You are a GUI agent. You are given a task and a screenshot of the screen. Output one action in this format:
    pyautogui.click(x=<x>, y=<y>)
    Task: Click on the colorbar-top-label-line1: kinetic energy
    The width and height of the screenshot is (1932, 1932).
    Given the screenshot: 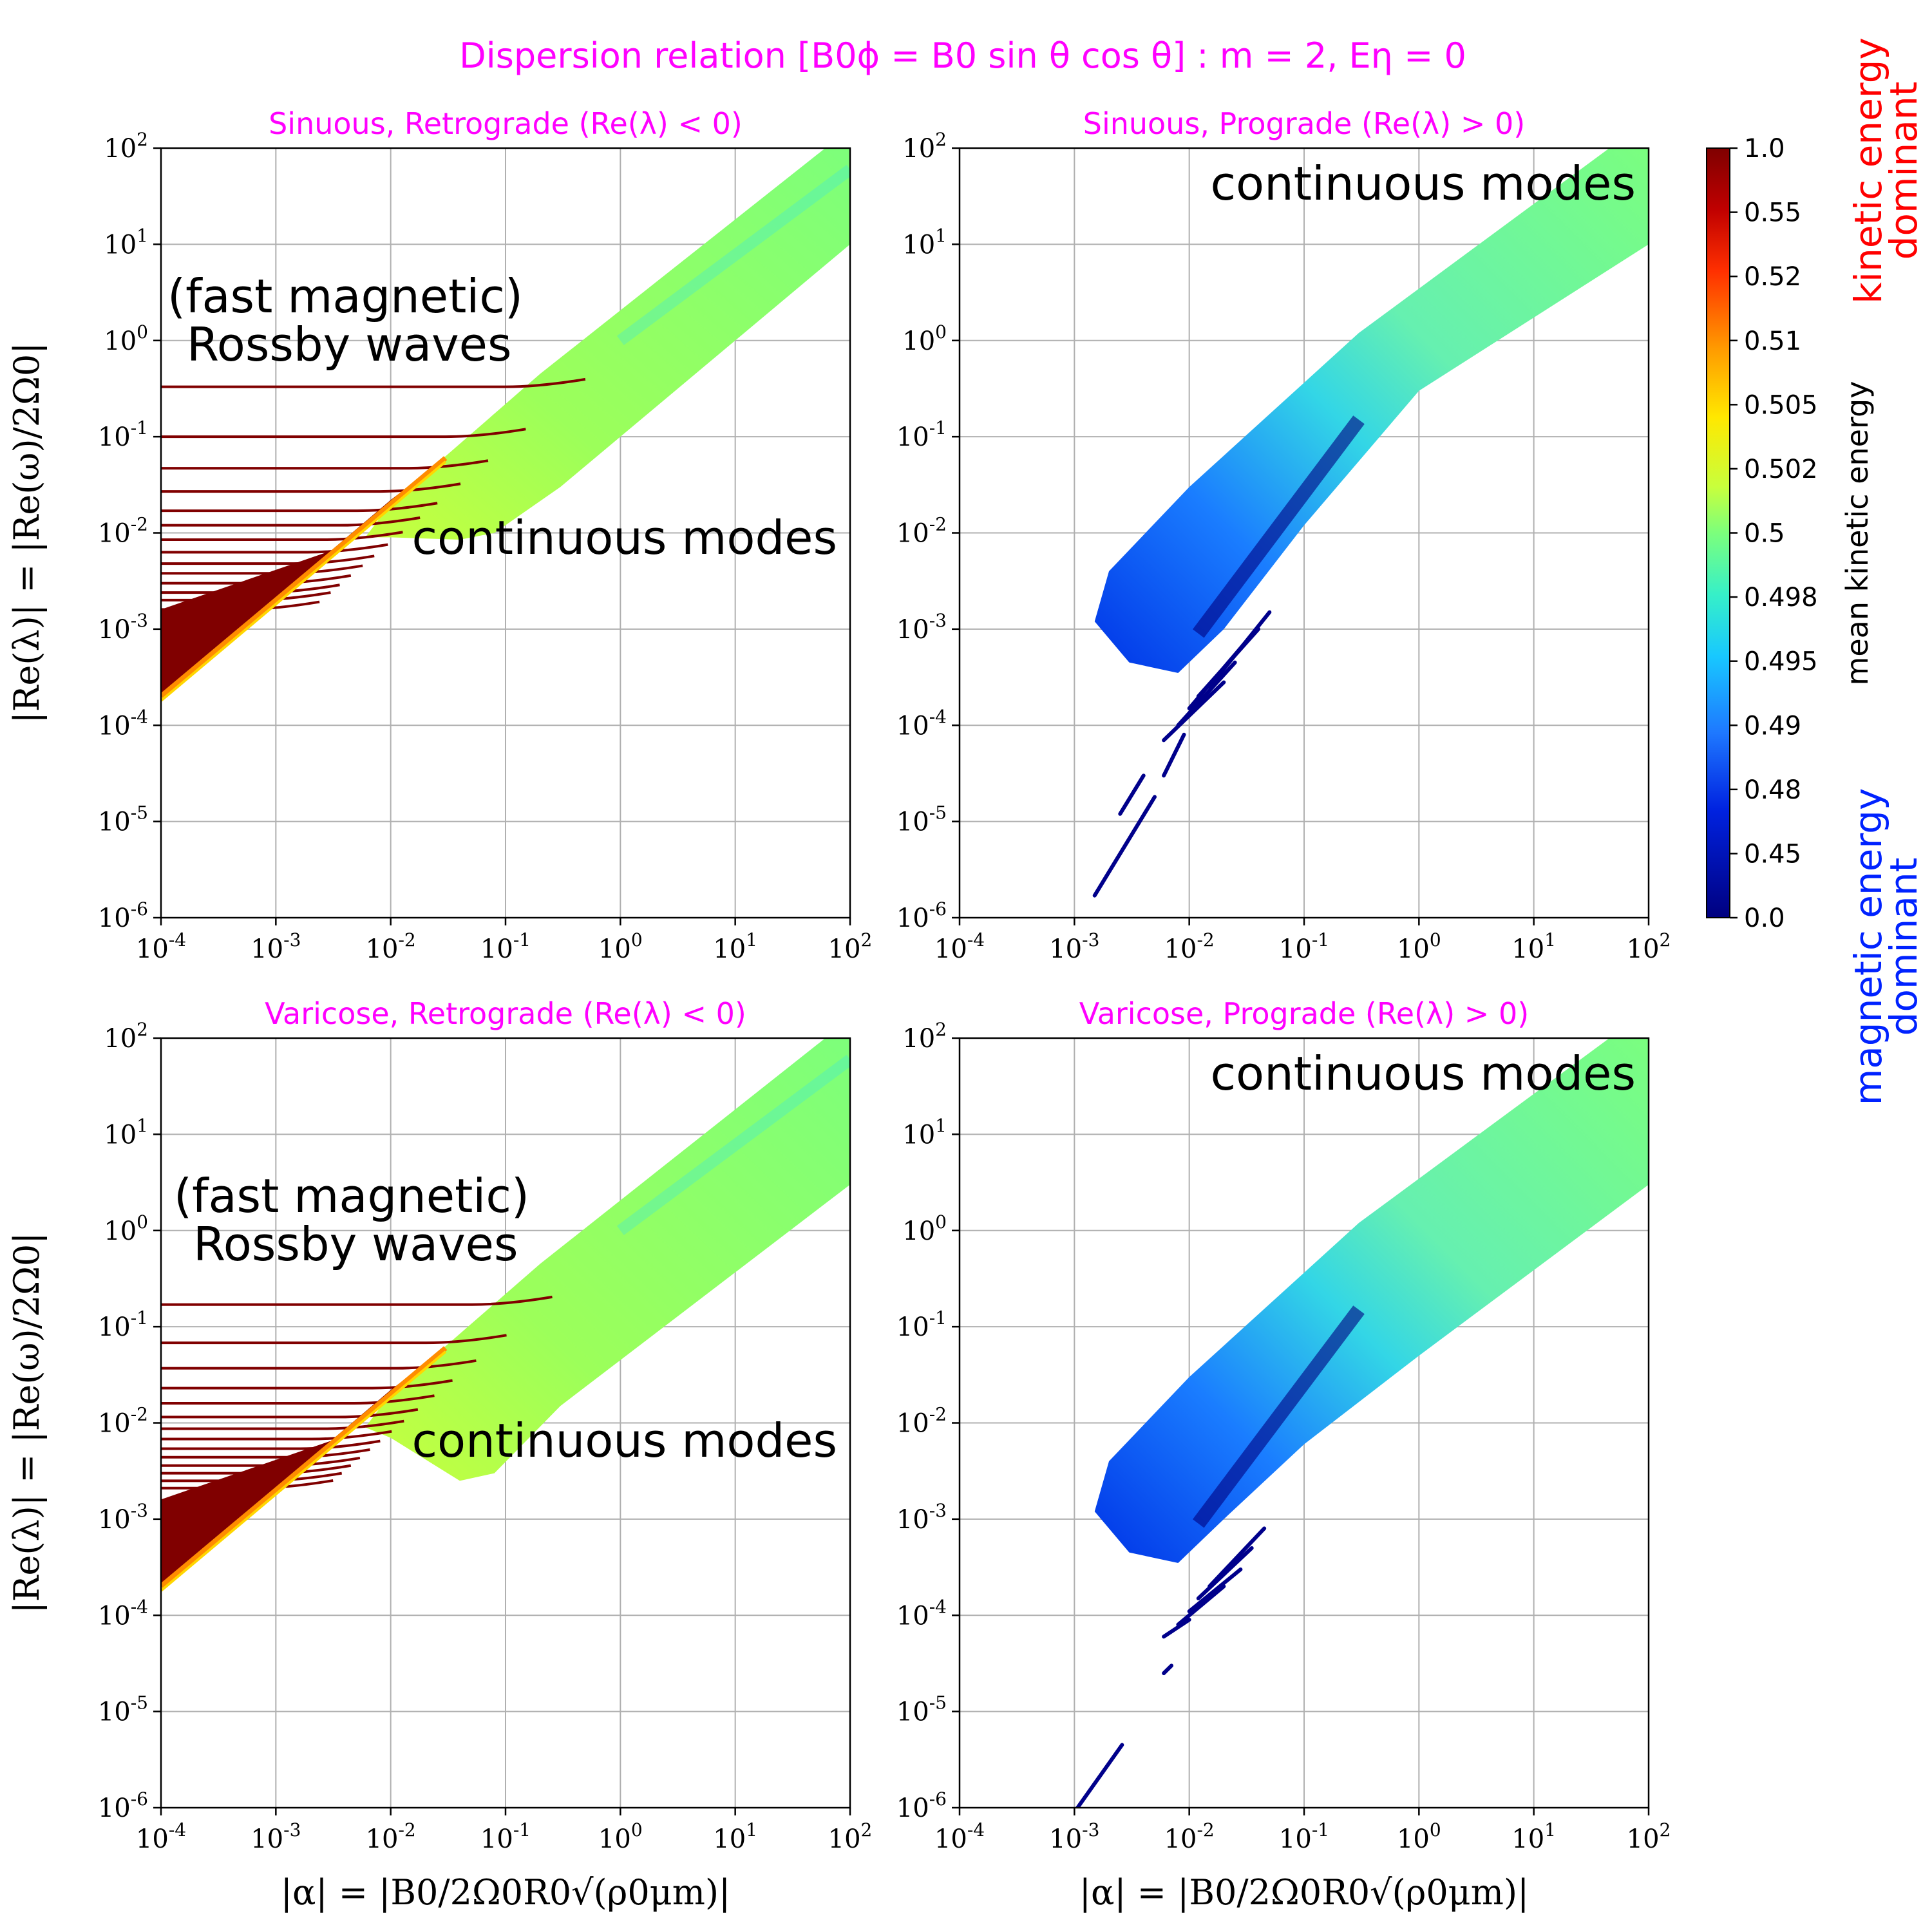 What is the action you would take?
    pyautogui.click(x=1868, y=170)
    